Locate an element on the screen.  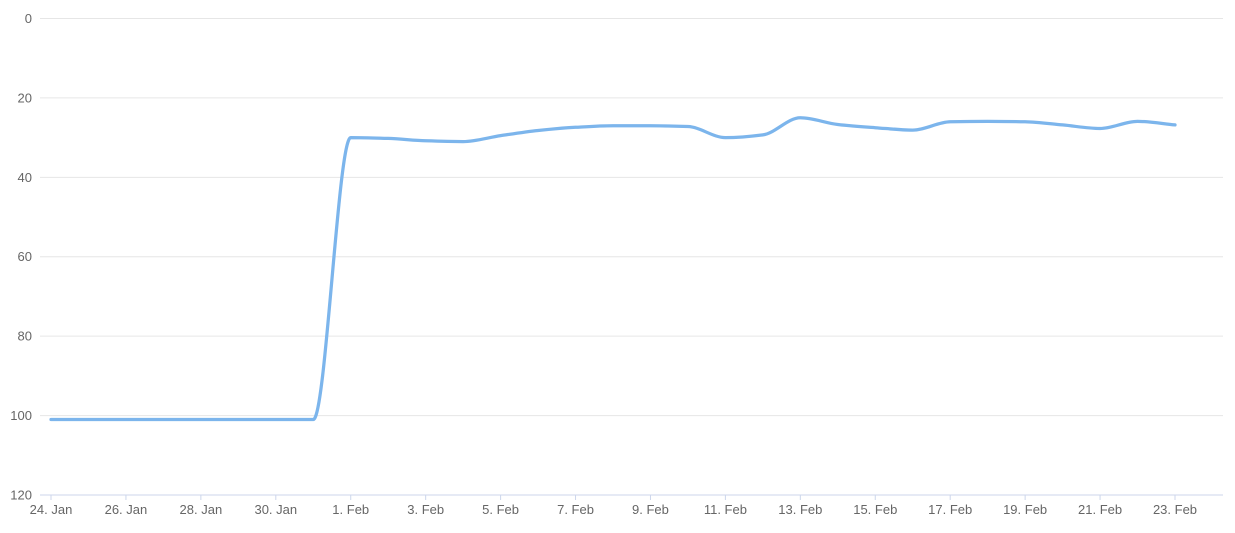
x-tick-label: 11. Feb is located at coordinates (725, 509).